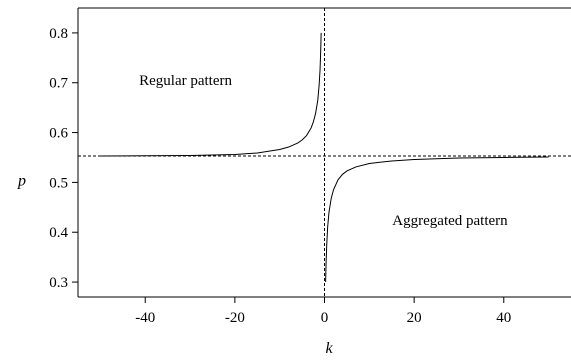  I want to click on y-tick-label-1: 0.4, so click(58, 233).